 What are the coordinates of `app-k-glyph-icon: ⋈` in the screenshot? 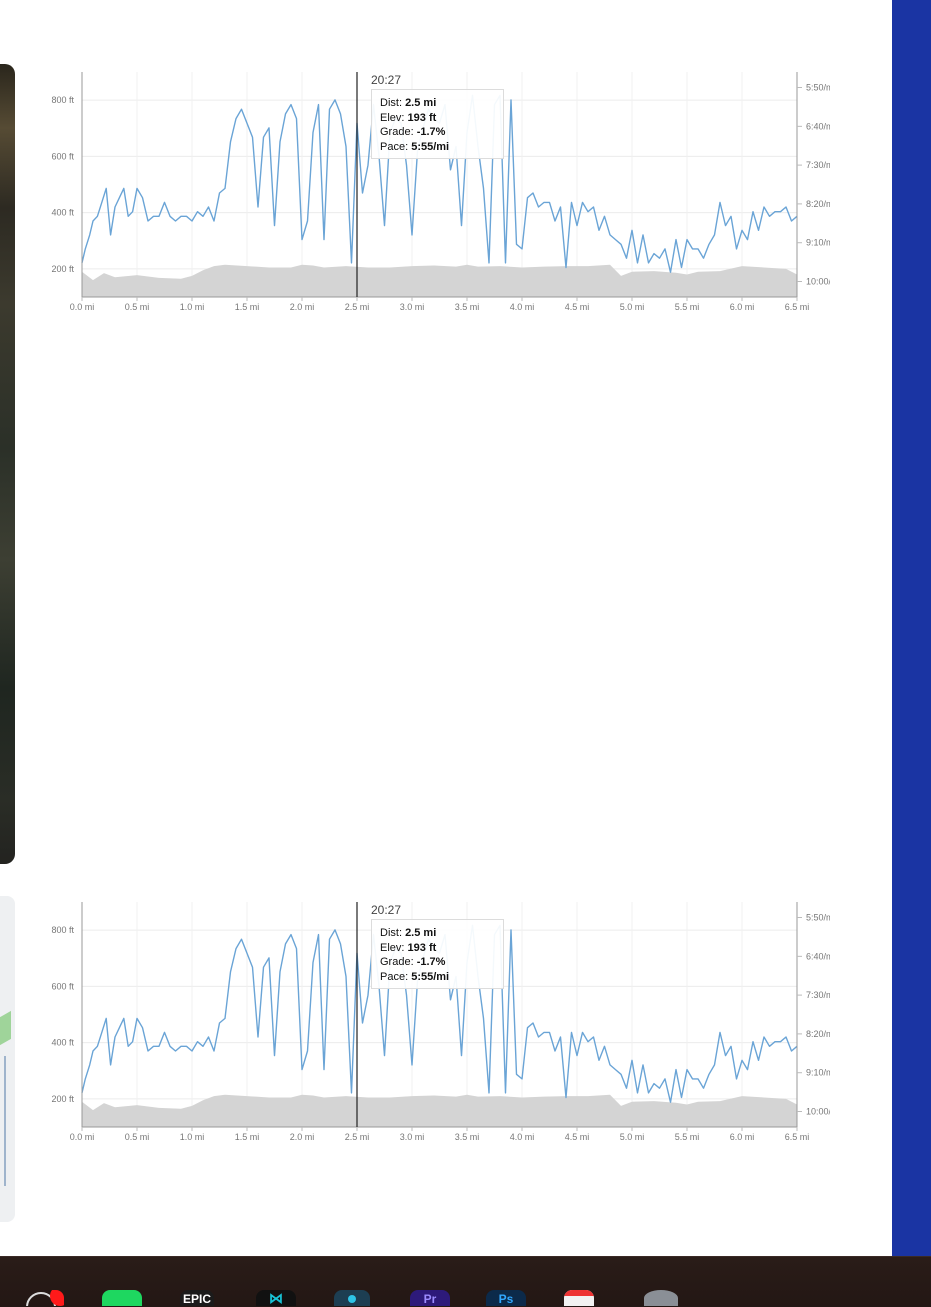 It's located at (276, 1298).